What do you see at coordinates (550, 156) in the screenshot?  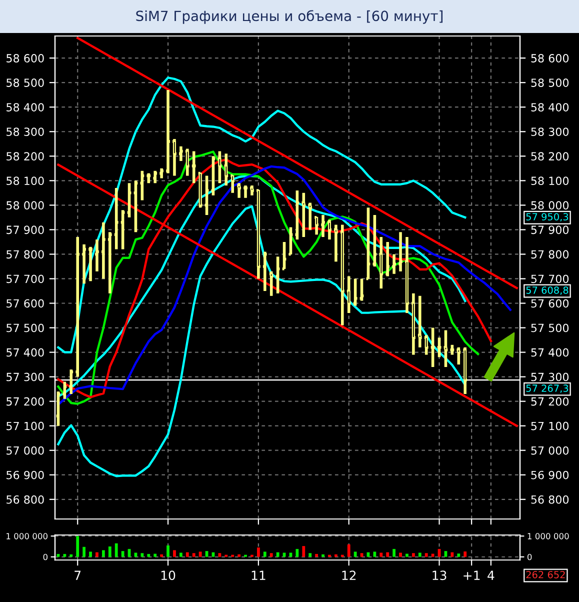 I see `y2-tick-label: 58 200` at bounding box center [550, 156].